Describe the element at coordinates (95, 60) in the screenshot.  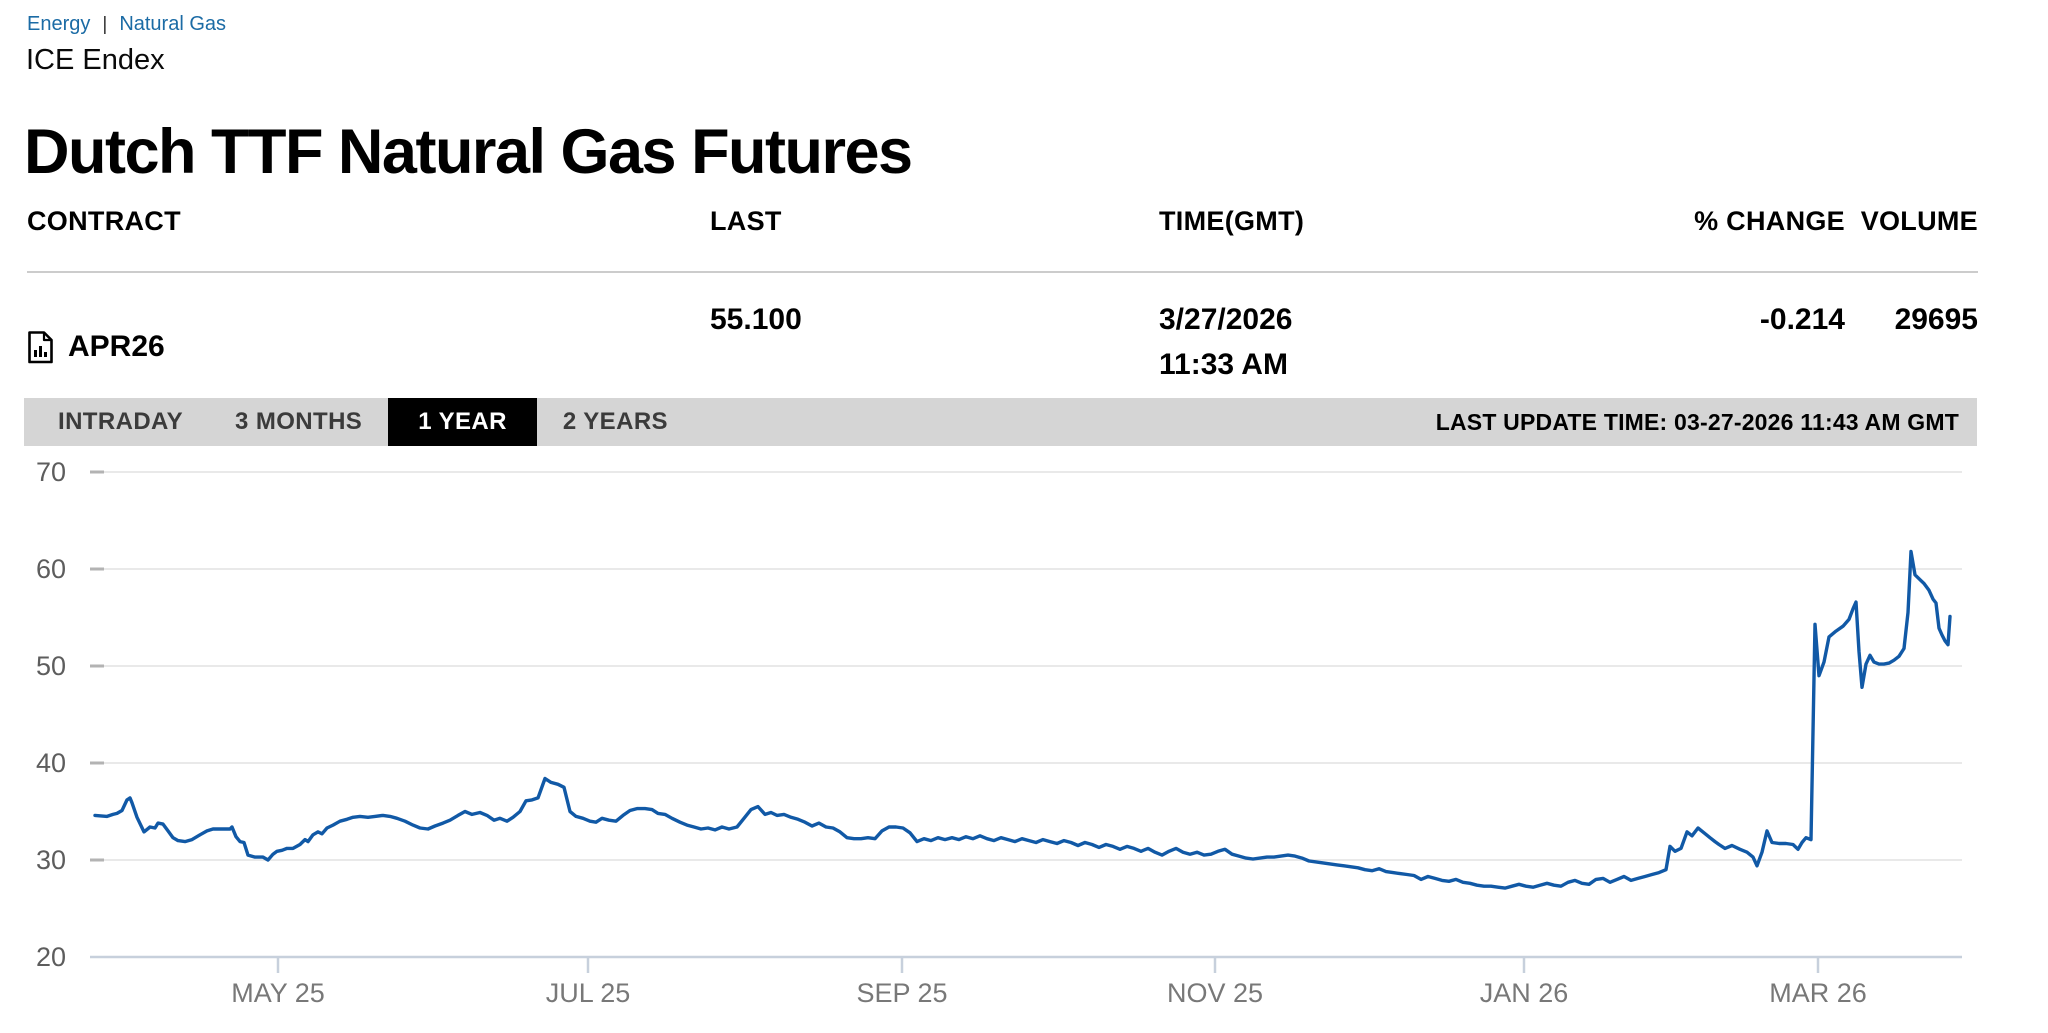
I see `exchange-name: ICE Endex` at that location.